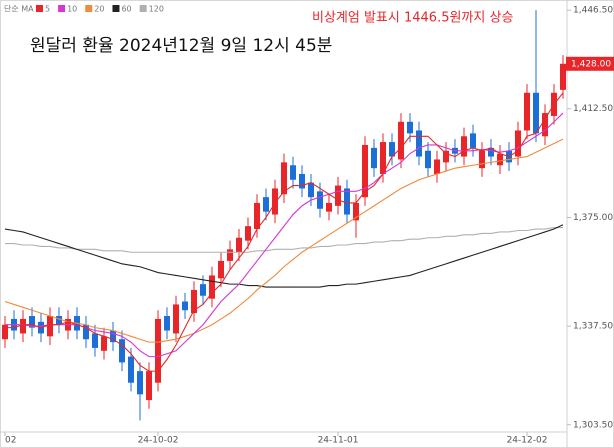  What do you see at coordinates (593, 109) in the screenshot?
I see `y-tick-label: 1,412.50` at bounding box center [593, 109].